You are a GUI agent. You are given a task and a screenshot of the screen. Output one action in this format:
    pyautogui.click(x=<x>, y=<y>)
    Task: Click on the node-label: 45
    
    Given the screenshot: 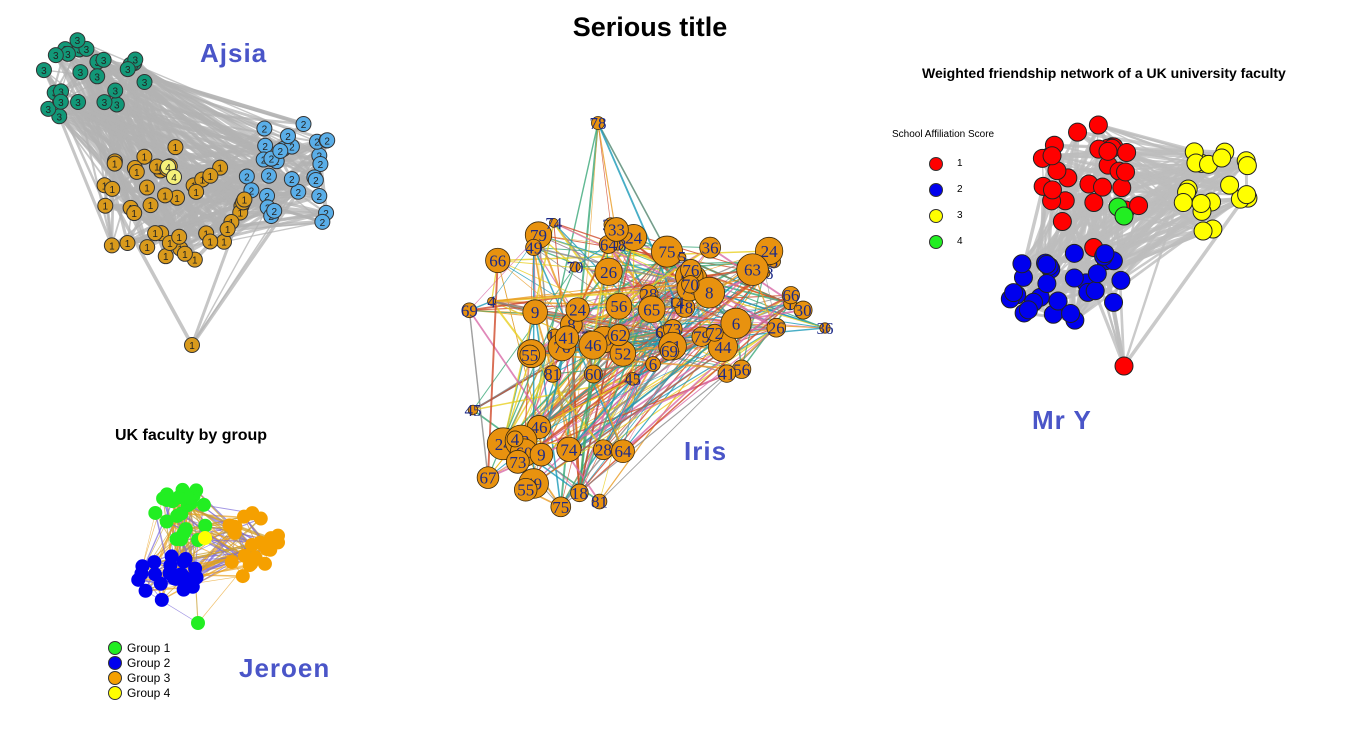 What is the action you would take?
    pyautogui.click(x=632, y=379)
    